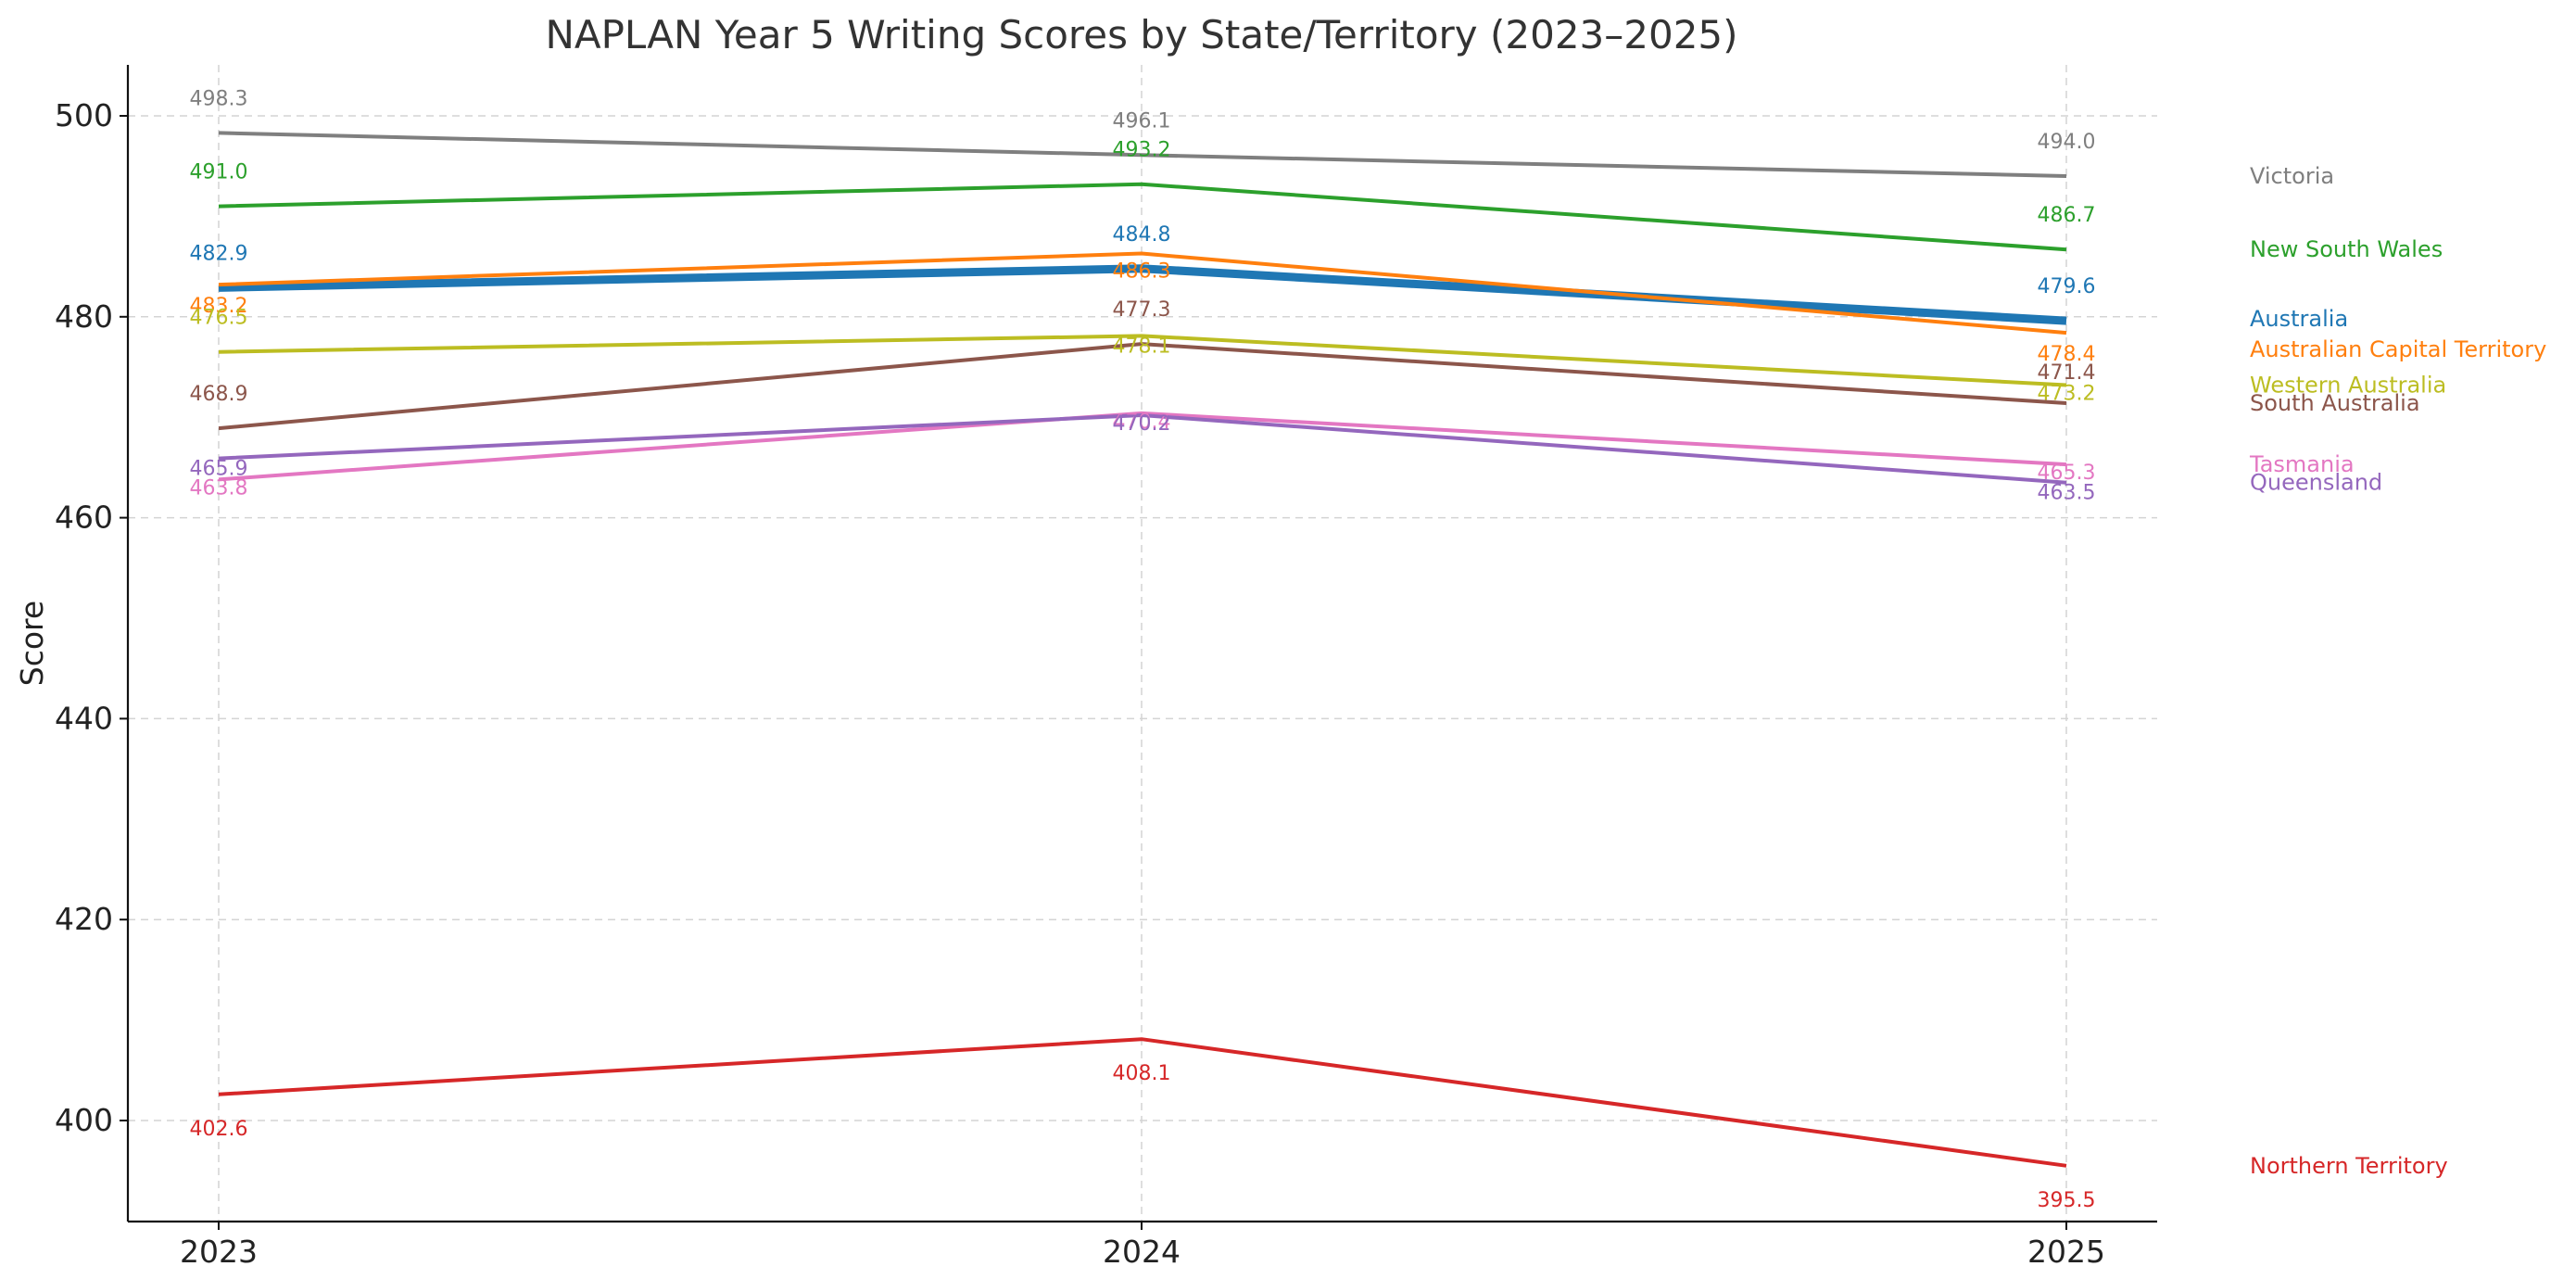 The height and width of the screenshot is (1279, 2576). I want to click on data-label: 408.1, so click(1142, 1073).